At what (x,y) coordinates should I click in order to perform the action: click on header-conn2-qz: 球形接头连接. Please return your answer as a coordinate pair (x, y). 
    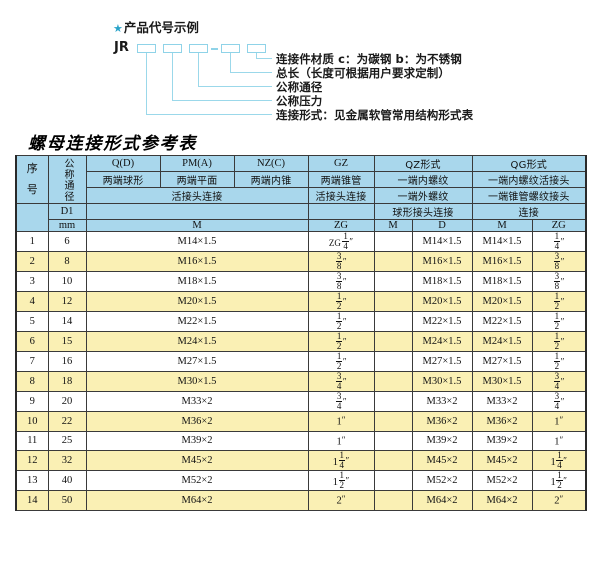
    Looking at the image, I should click on (423, 211).